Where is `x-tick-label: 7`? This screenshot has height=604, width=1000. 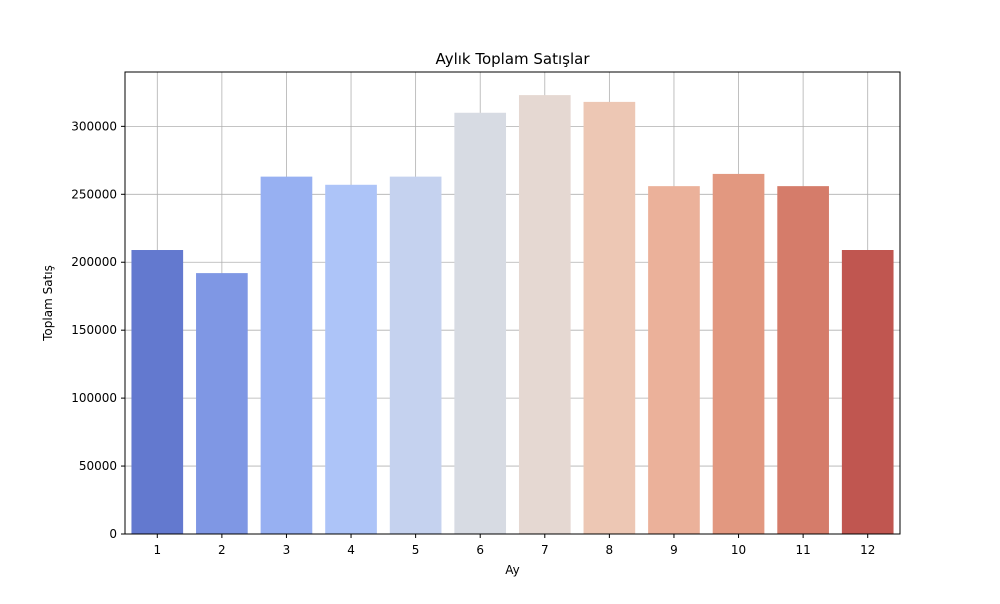
x-tick-label: 7 is located at coordinates (545, 550).